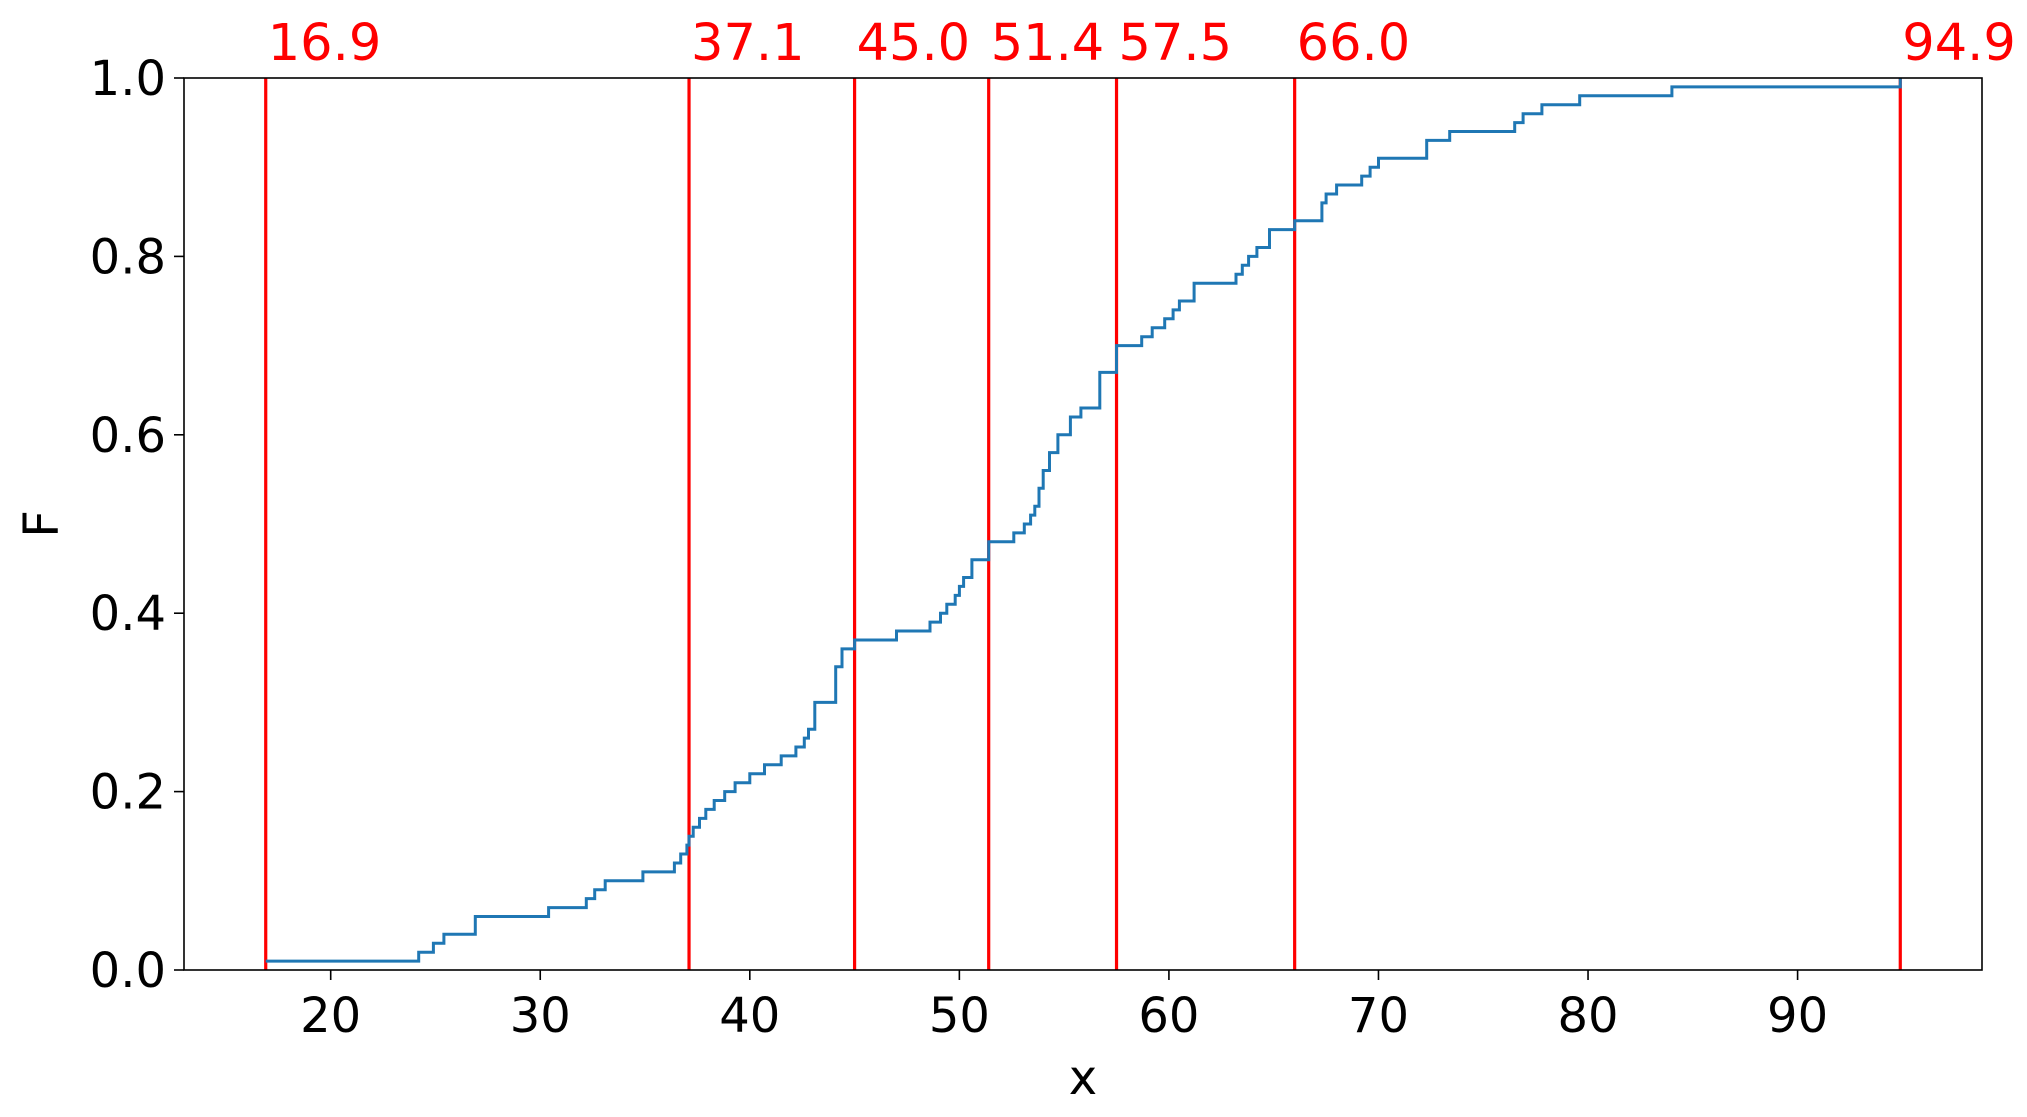  I want to click on x-axis-label: x, so click(1083, 1078).